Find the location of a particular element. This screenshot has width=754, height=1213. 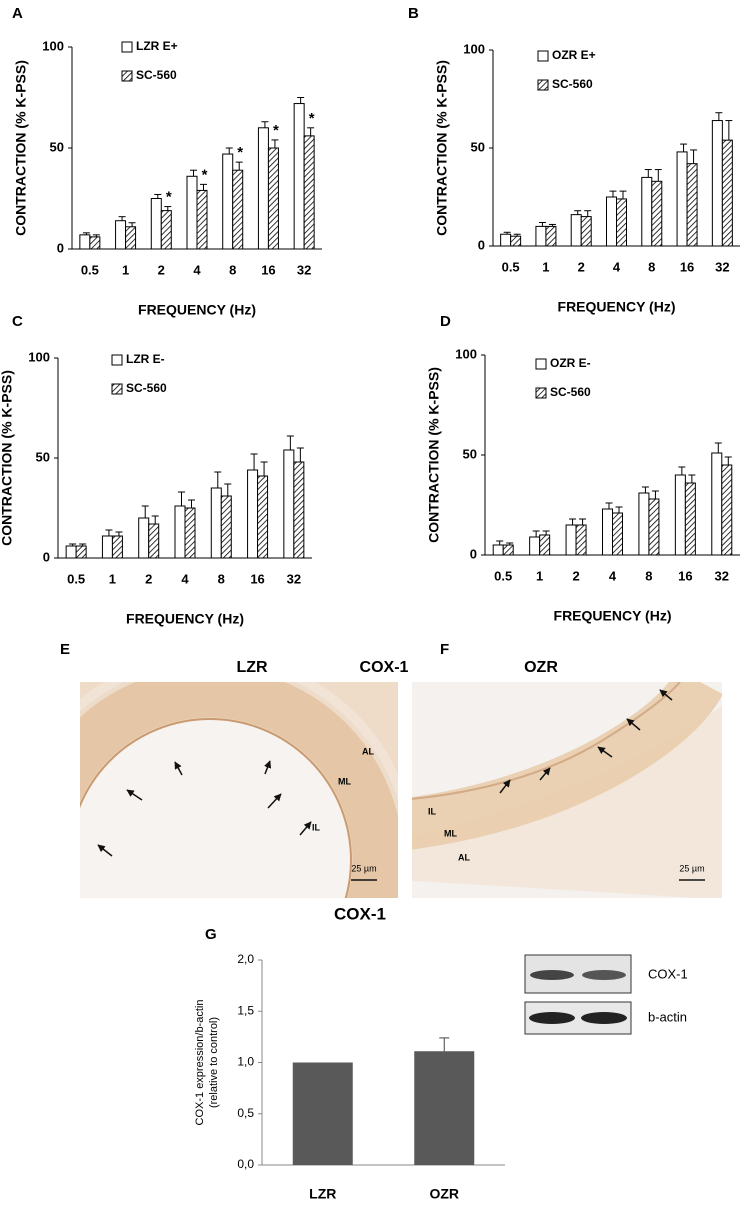

panel-letter: G is located at coordinates (211, 934).